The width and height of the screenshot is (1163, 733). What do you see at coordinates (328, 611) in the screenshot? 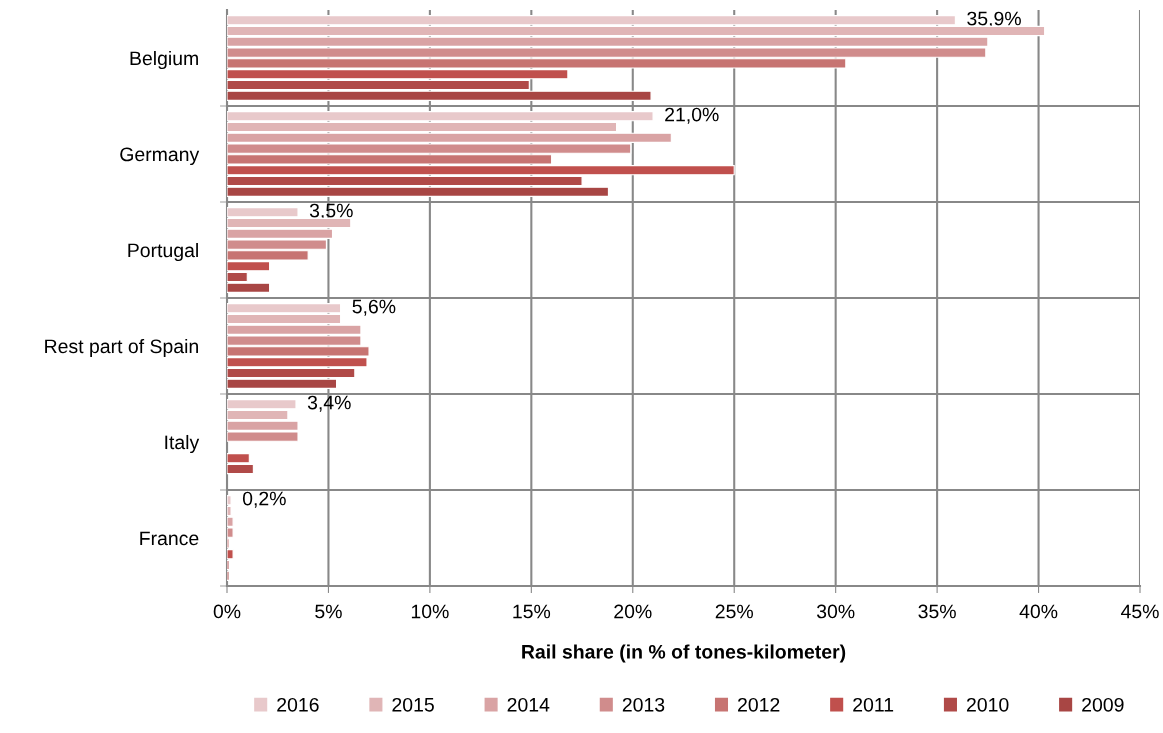
I see `x-tick-label: 5%` at bounding box center [328, 611].